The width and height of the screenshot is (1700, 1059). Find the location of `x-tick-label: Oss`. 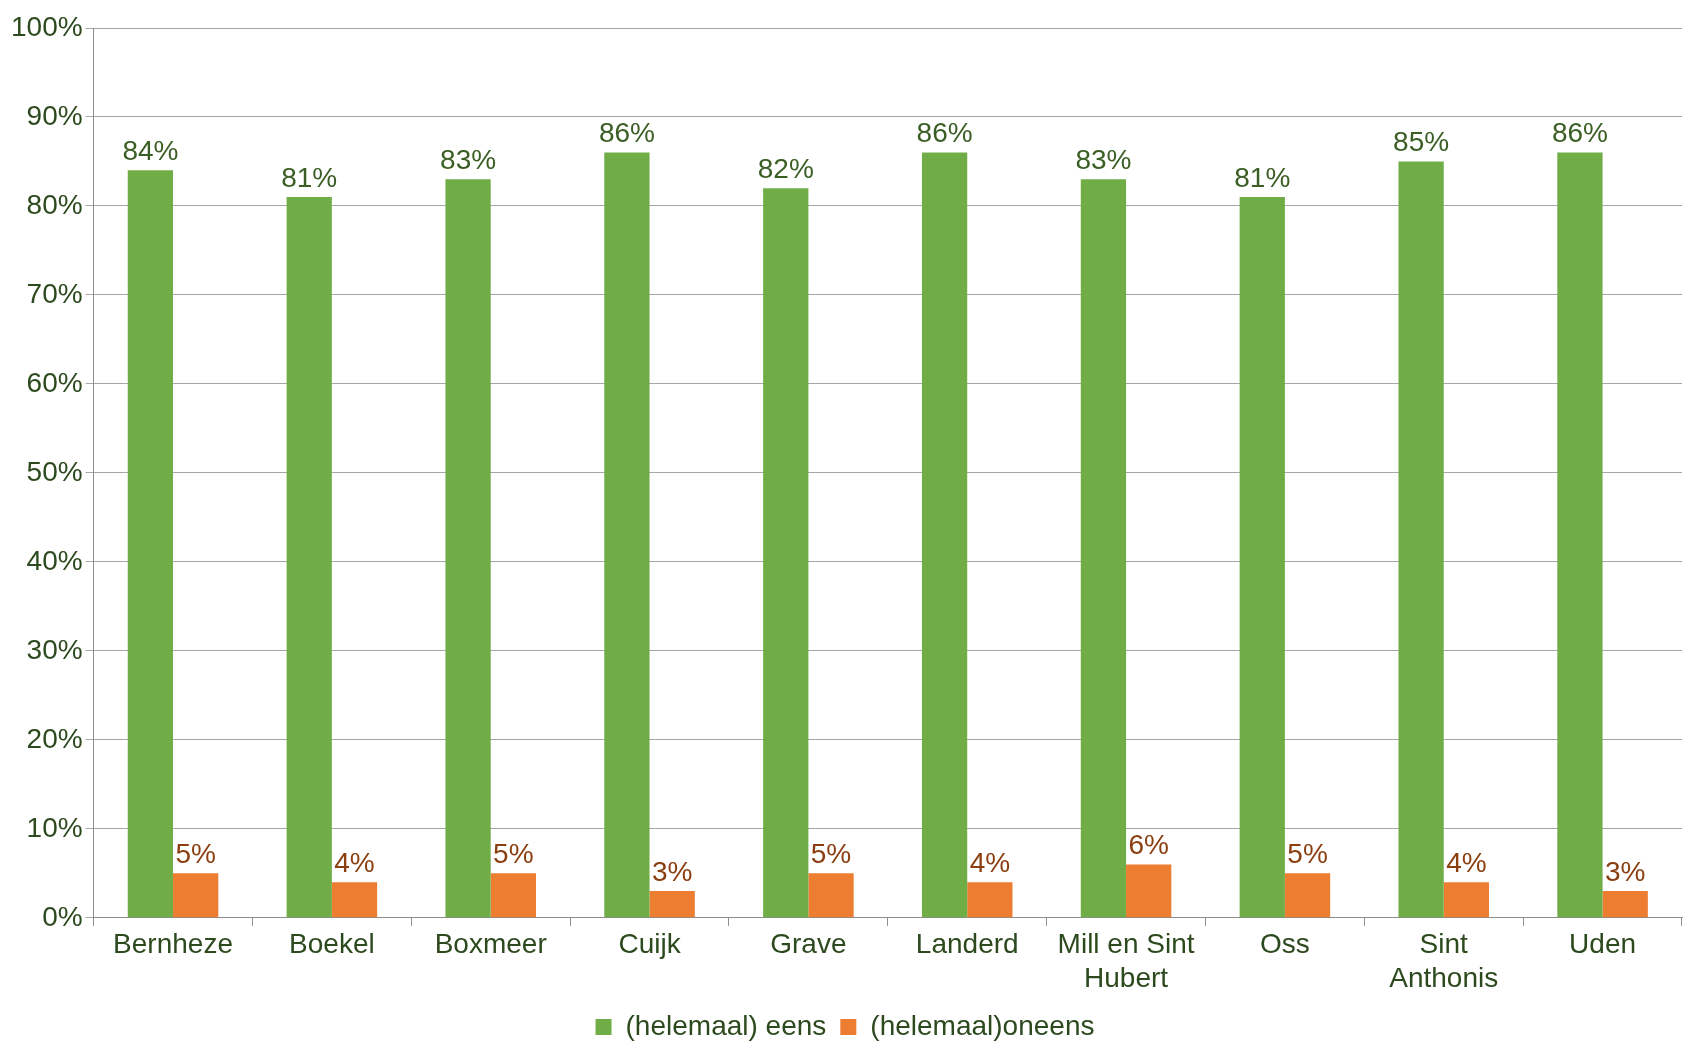

x-tick-label: Oss is located at coordinates (1285, 944).